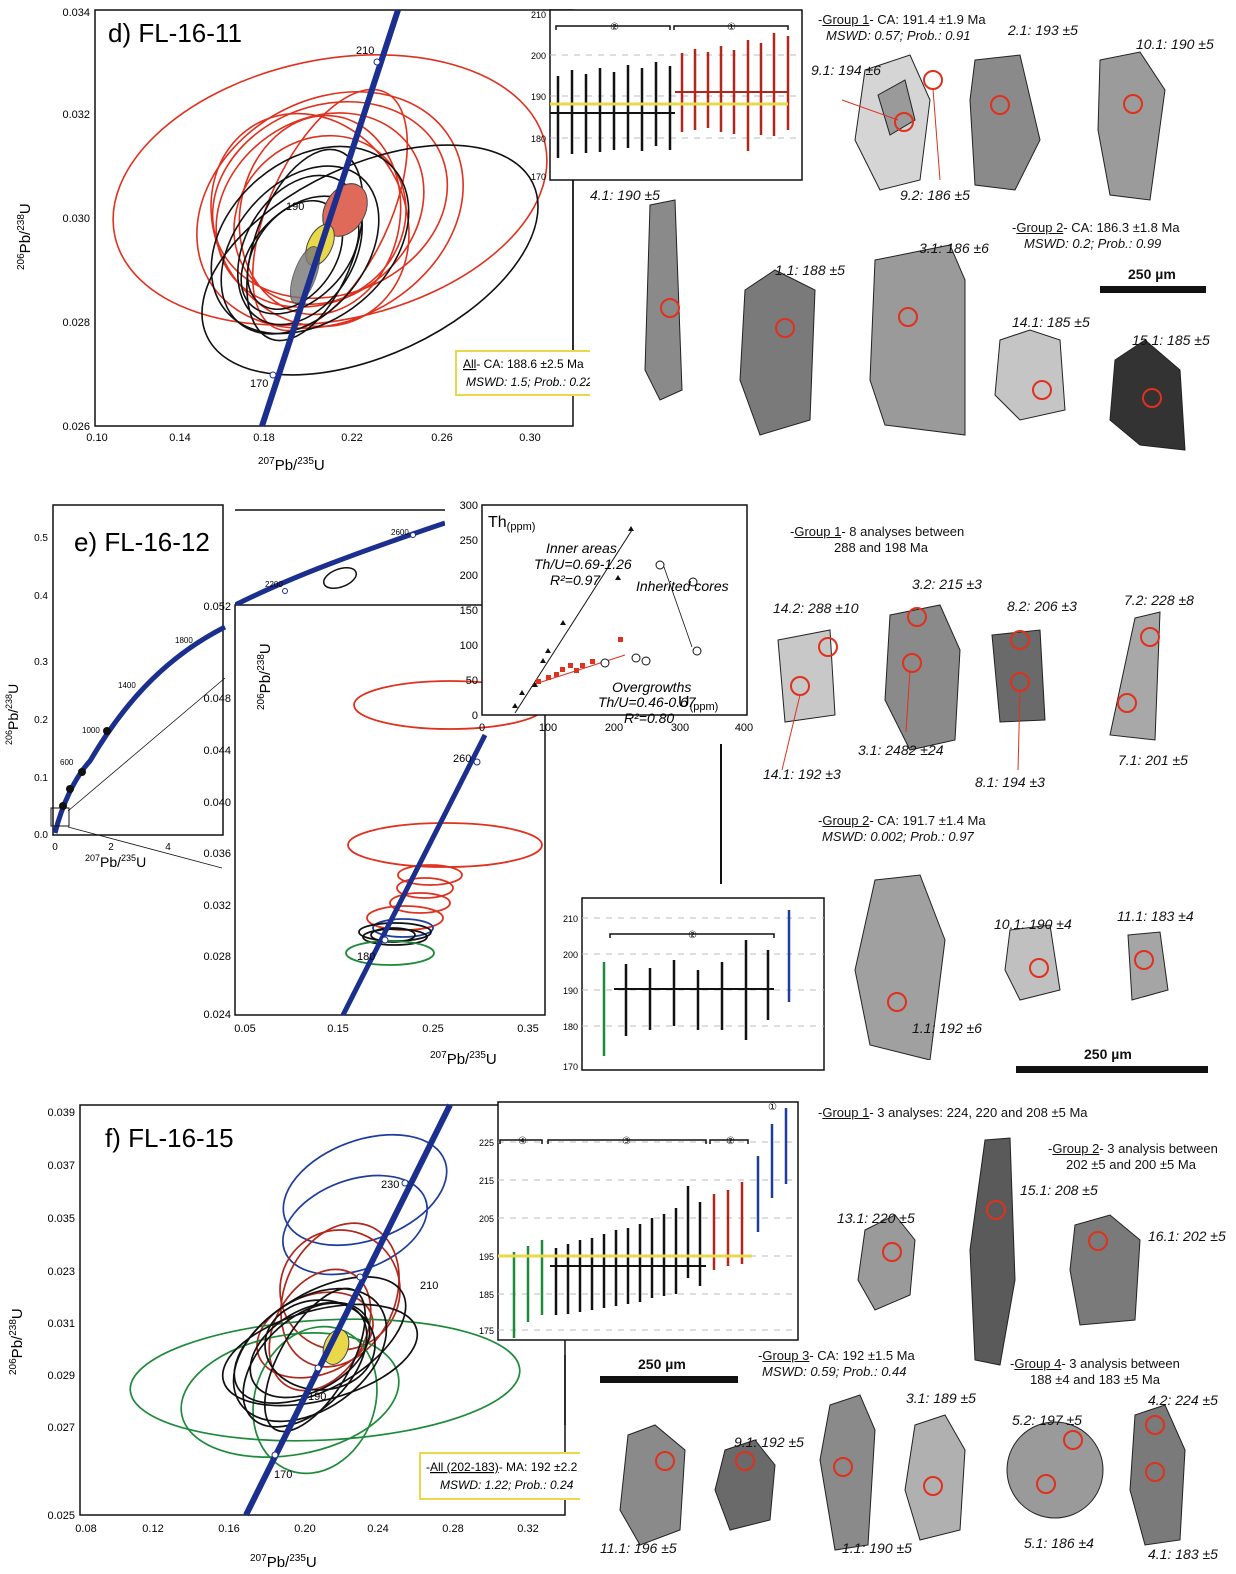  I want to click on panel-f-group4-caption: -Group 4- 3 analysis between, so click(1095, 1363).